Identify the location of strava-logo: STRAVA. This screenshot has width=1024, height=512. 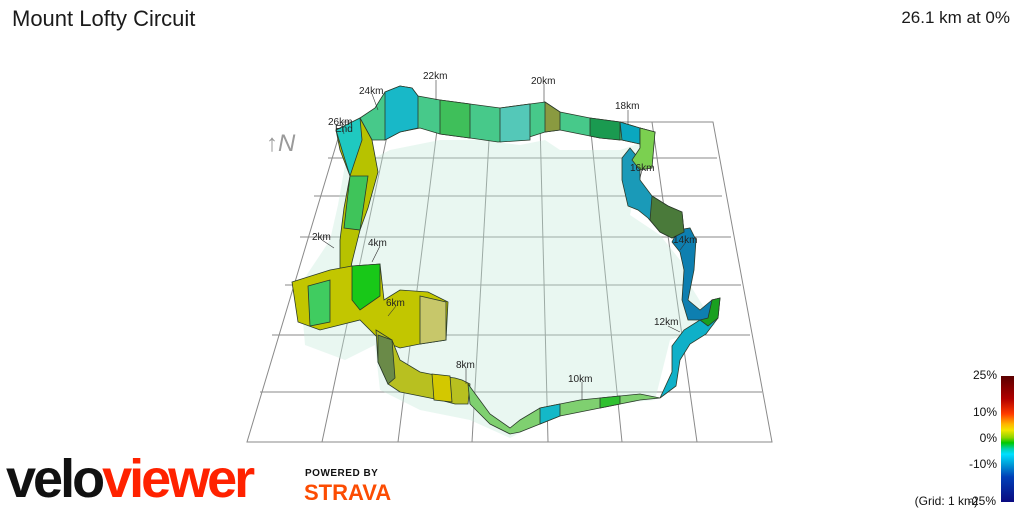
(348, 492).